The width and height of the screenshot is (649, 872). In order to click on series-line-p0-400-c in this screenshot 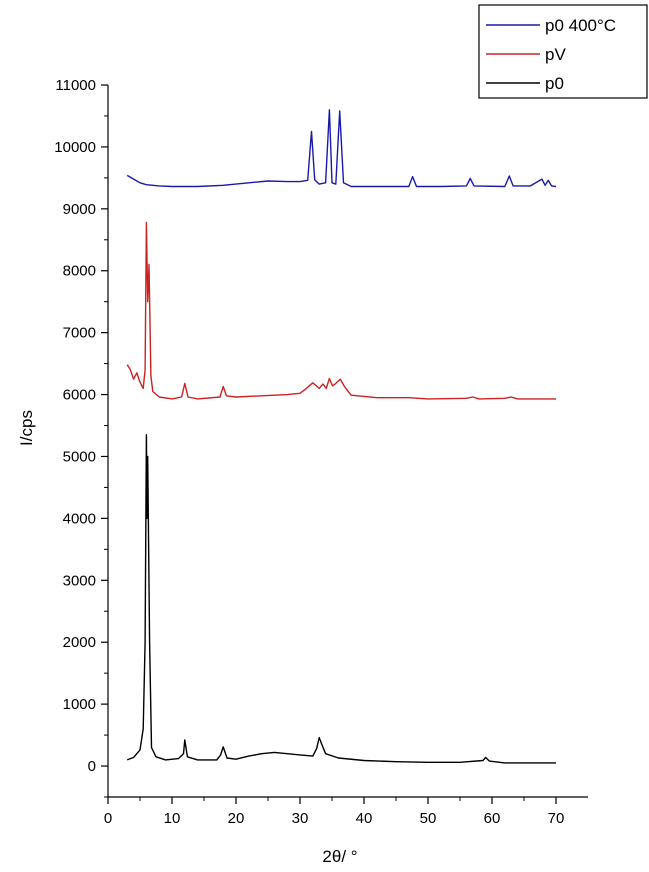, I will do `click(341, 148)`.